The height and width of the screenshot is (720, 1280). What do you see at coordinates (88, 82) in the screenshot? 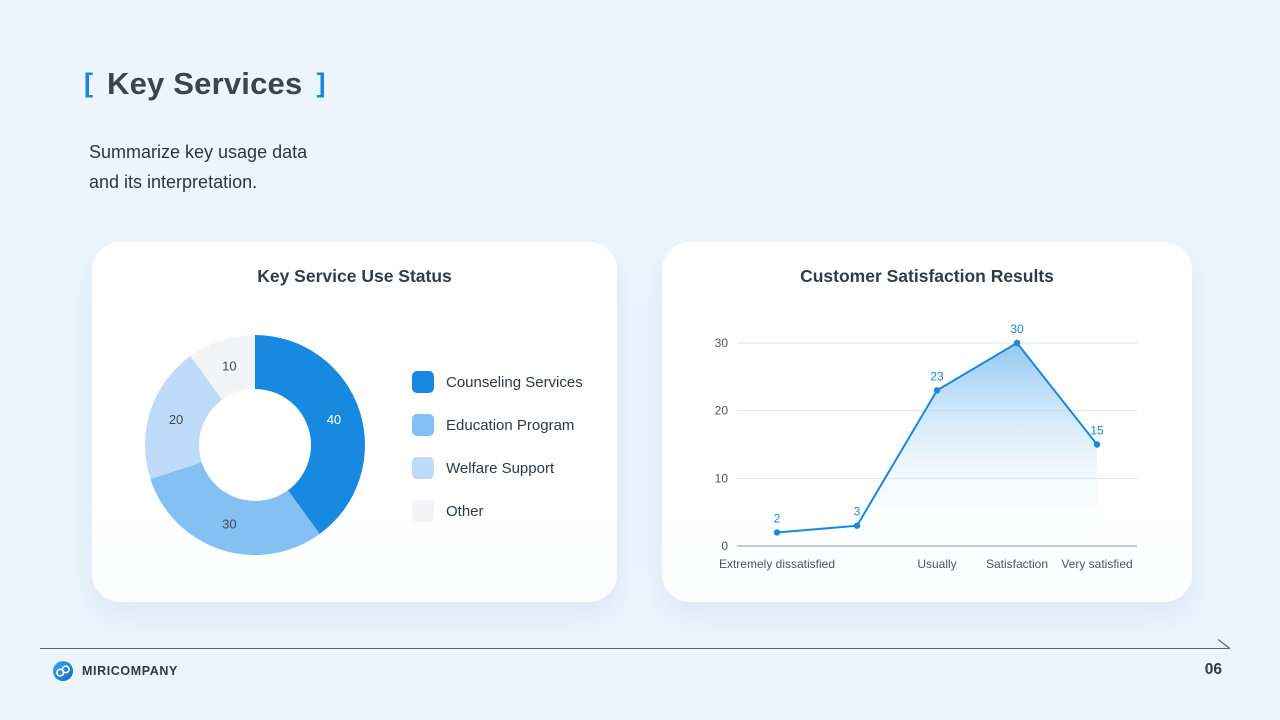
I see `title-bracket-left: [` at bounding box center [88, 82].